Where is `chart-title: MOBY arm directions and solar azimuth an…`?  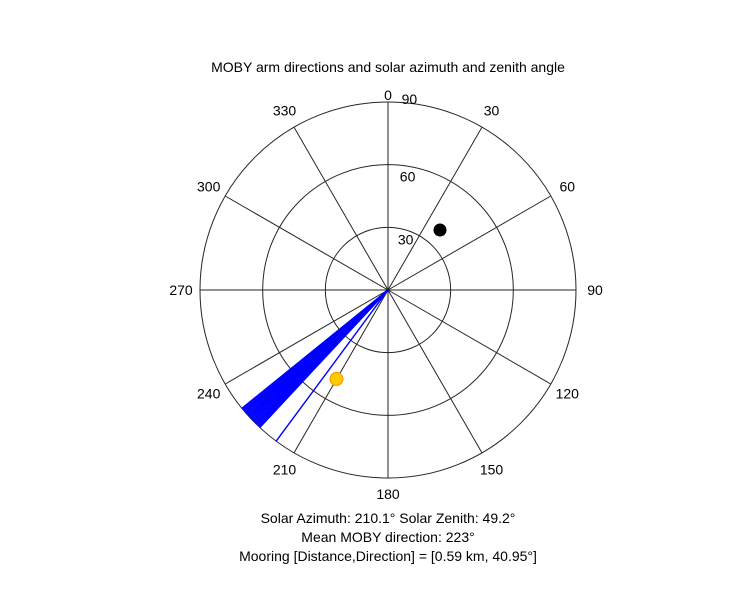
chart-title: MOBY arm directions and solar azimuth an… is located at coordinates (388, 67).